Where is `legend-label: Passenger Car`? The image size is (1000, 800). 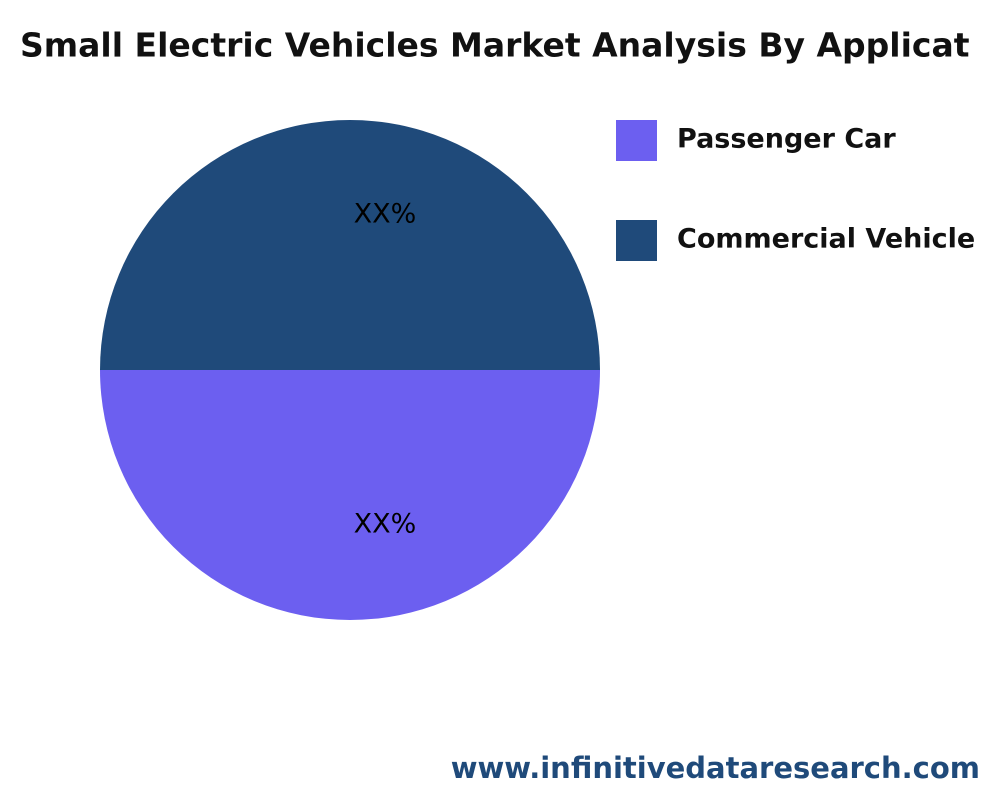 legend-label: Passenger Car is located at coordinates (786, 139).